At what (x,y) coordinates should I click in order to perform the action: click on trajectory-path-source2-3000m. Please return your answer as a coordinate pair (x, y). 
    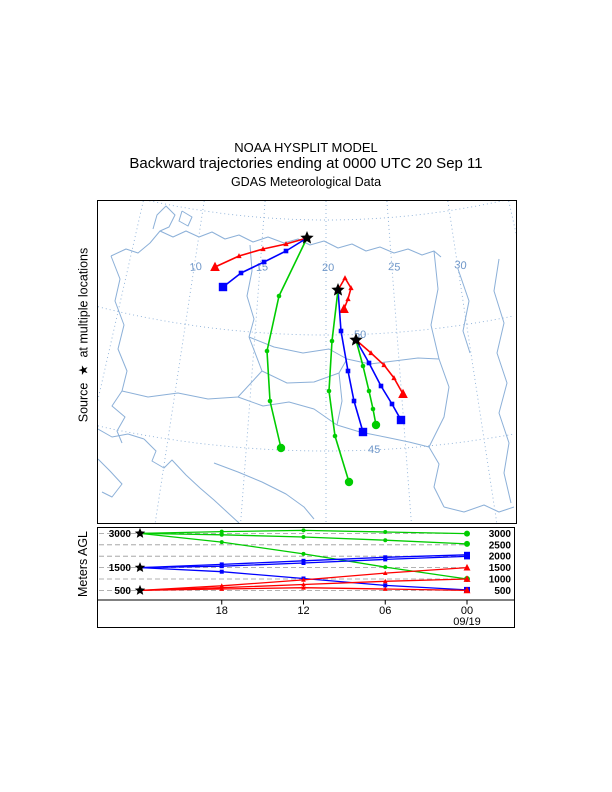
    Looking at the image, I should click on (339, 386).